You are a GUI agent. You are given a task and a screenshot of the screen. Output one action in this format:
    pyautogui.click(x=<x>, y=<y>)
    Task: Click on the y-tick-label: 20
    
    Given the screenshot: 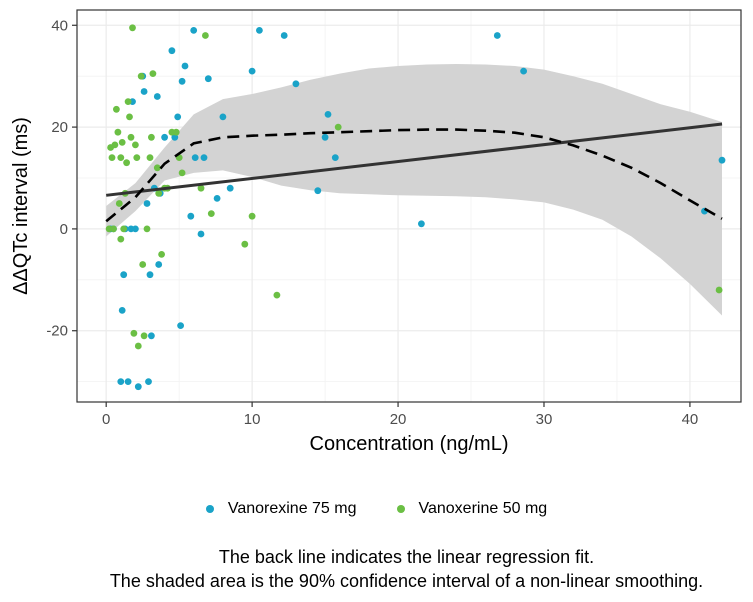 What is the action you would take?
    pyautogui.click(x=59, y=127)
    